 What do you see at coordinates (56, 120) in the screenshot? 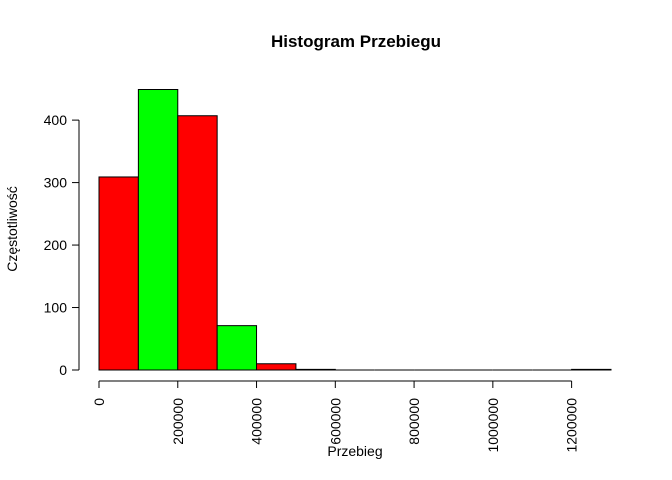
I see `y-tick-label: 400` at bounding box center [56, 120].